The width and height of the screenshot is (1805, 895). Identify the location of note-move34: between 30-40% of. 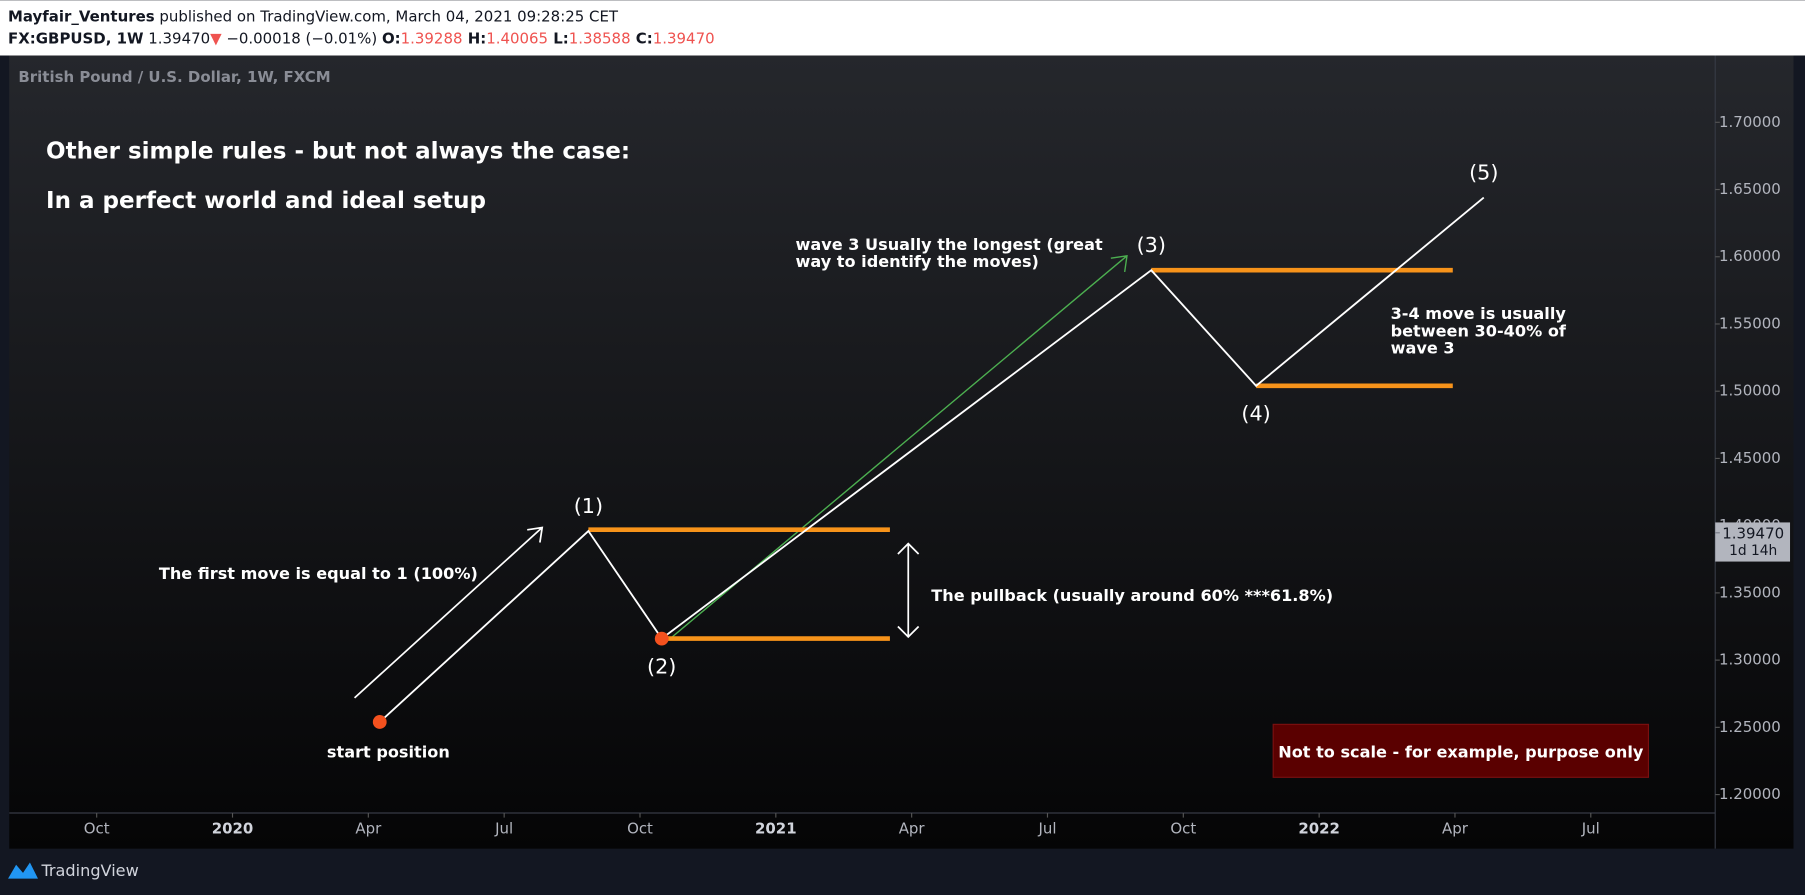
(1479, 330).